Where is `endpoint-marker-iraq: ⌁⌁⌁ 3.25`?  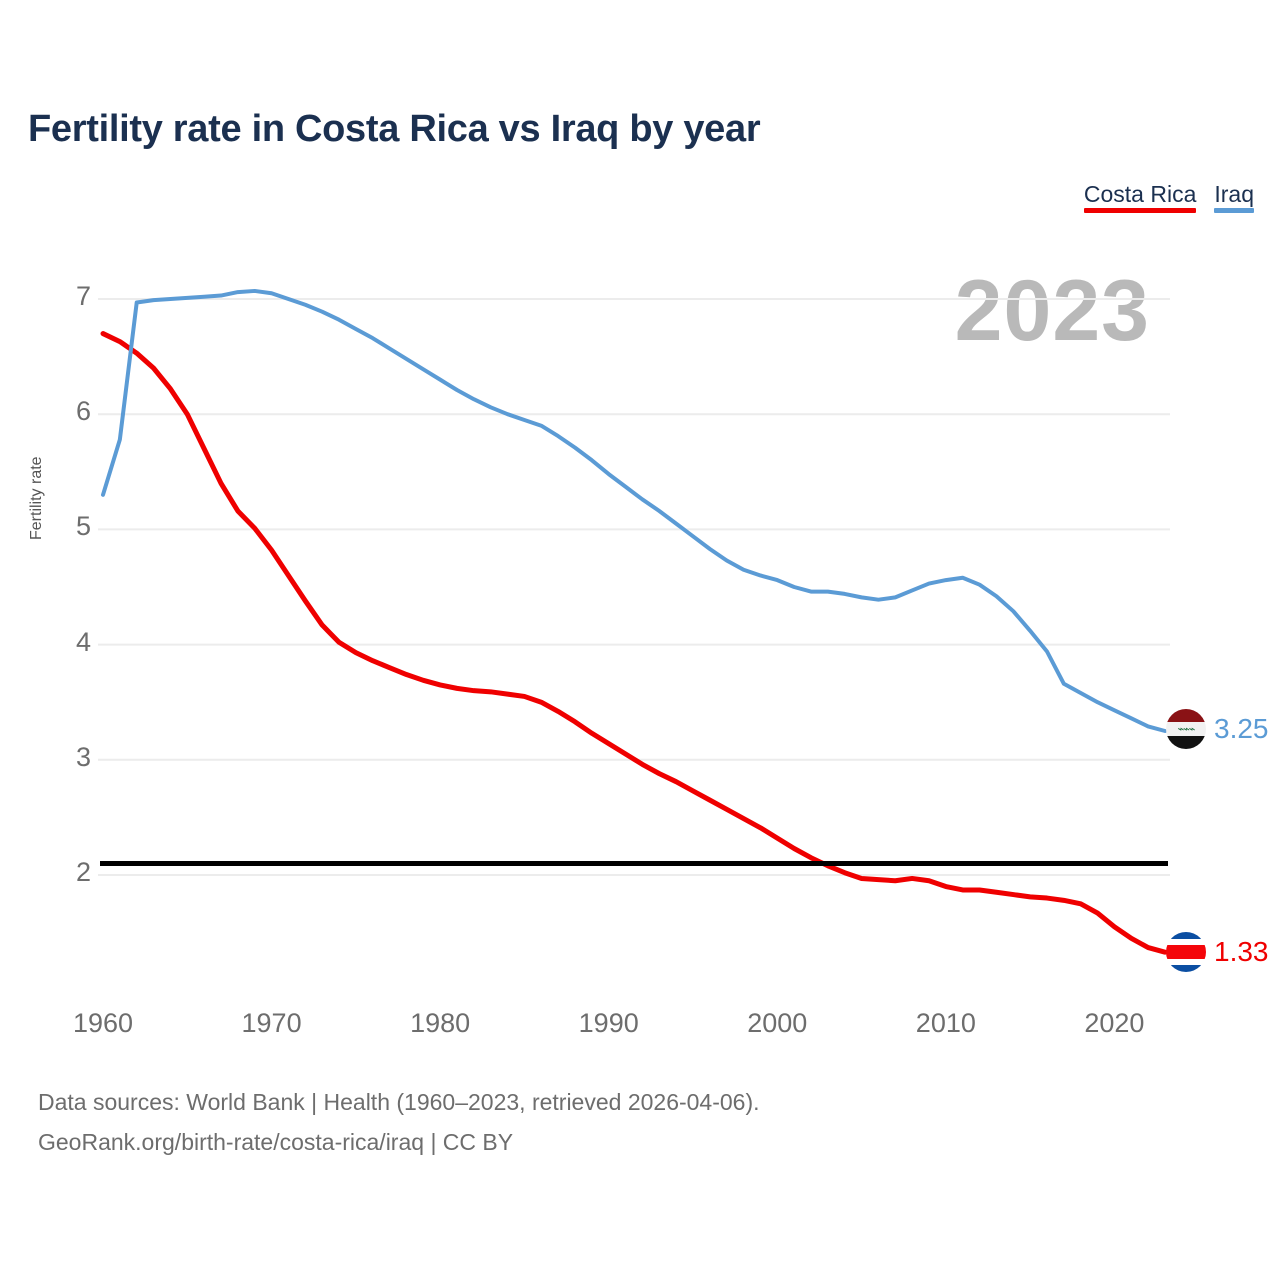
endpoint-marker-iraq: ⌁⌁⌁ 3.25 is located at coordinates (1217, 729).